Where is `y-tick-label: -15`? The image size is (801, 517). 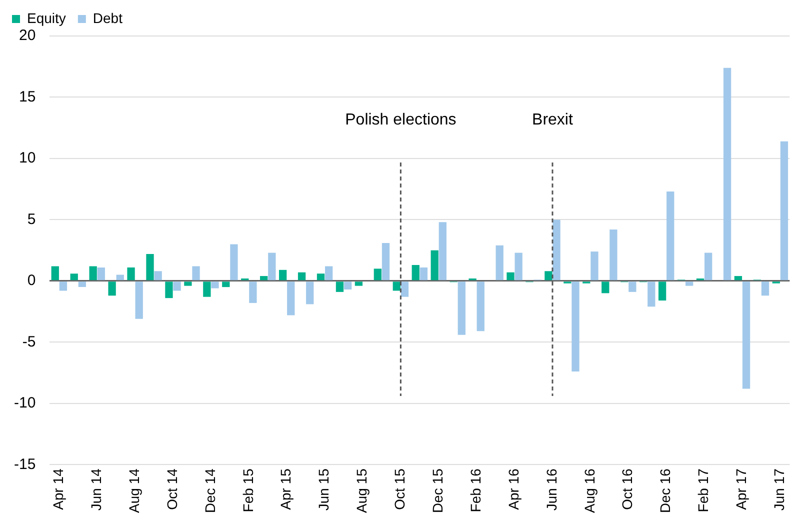
y-tick-label: -15 is located at coordinates (25, 464).